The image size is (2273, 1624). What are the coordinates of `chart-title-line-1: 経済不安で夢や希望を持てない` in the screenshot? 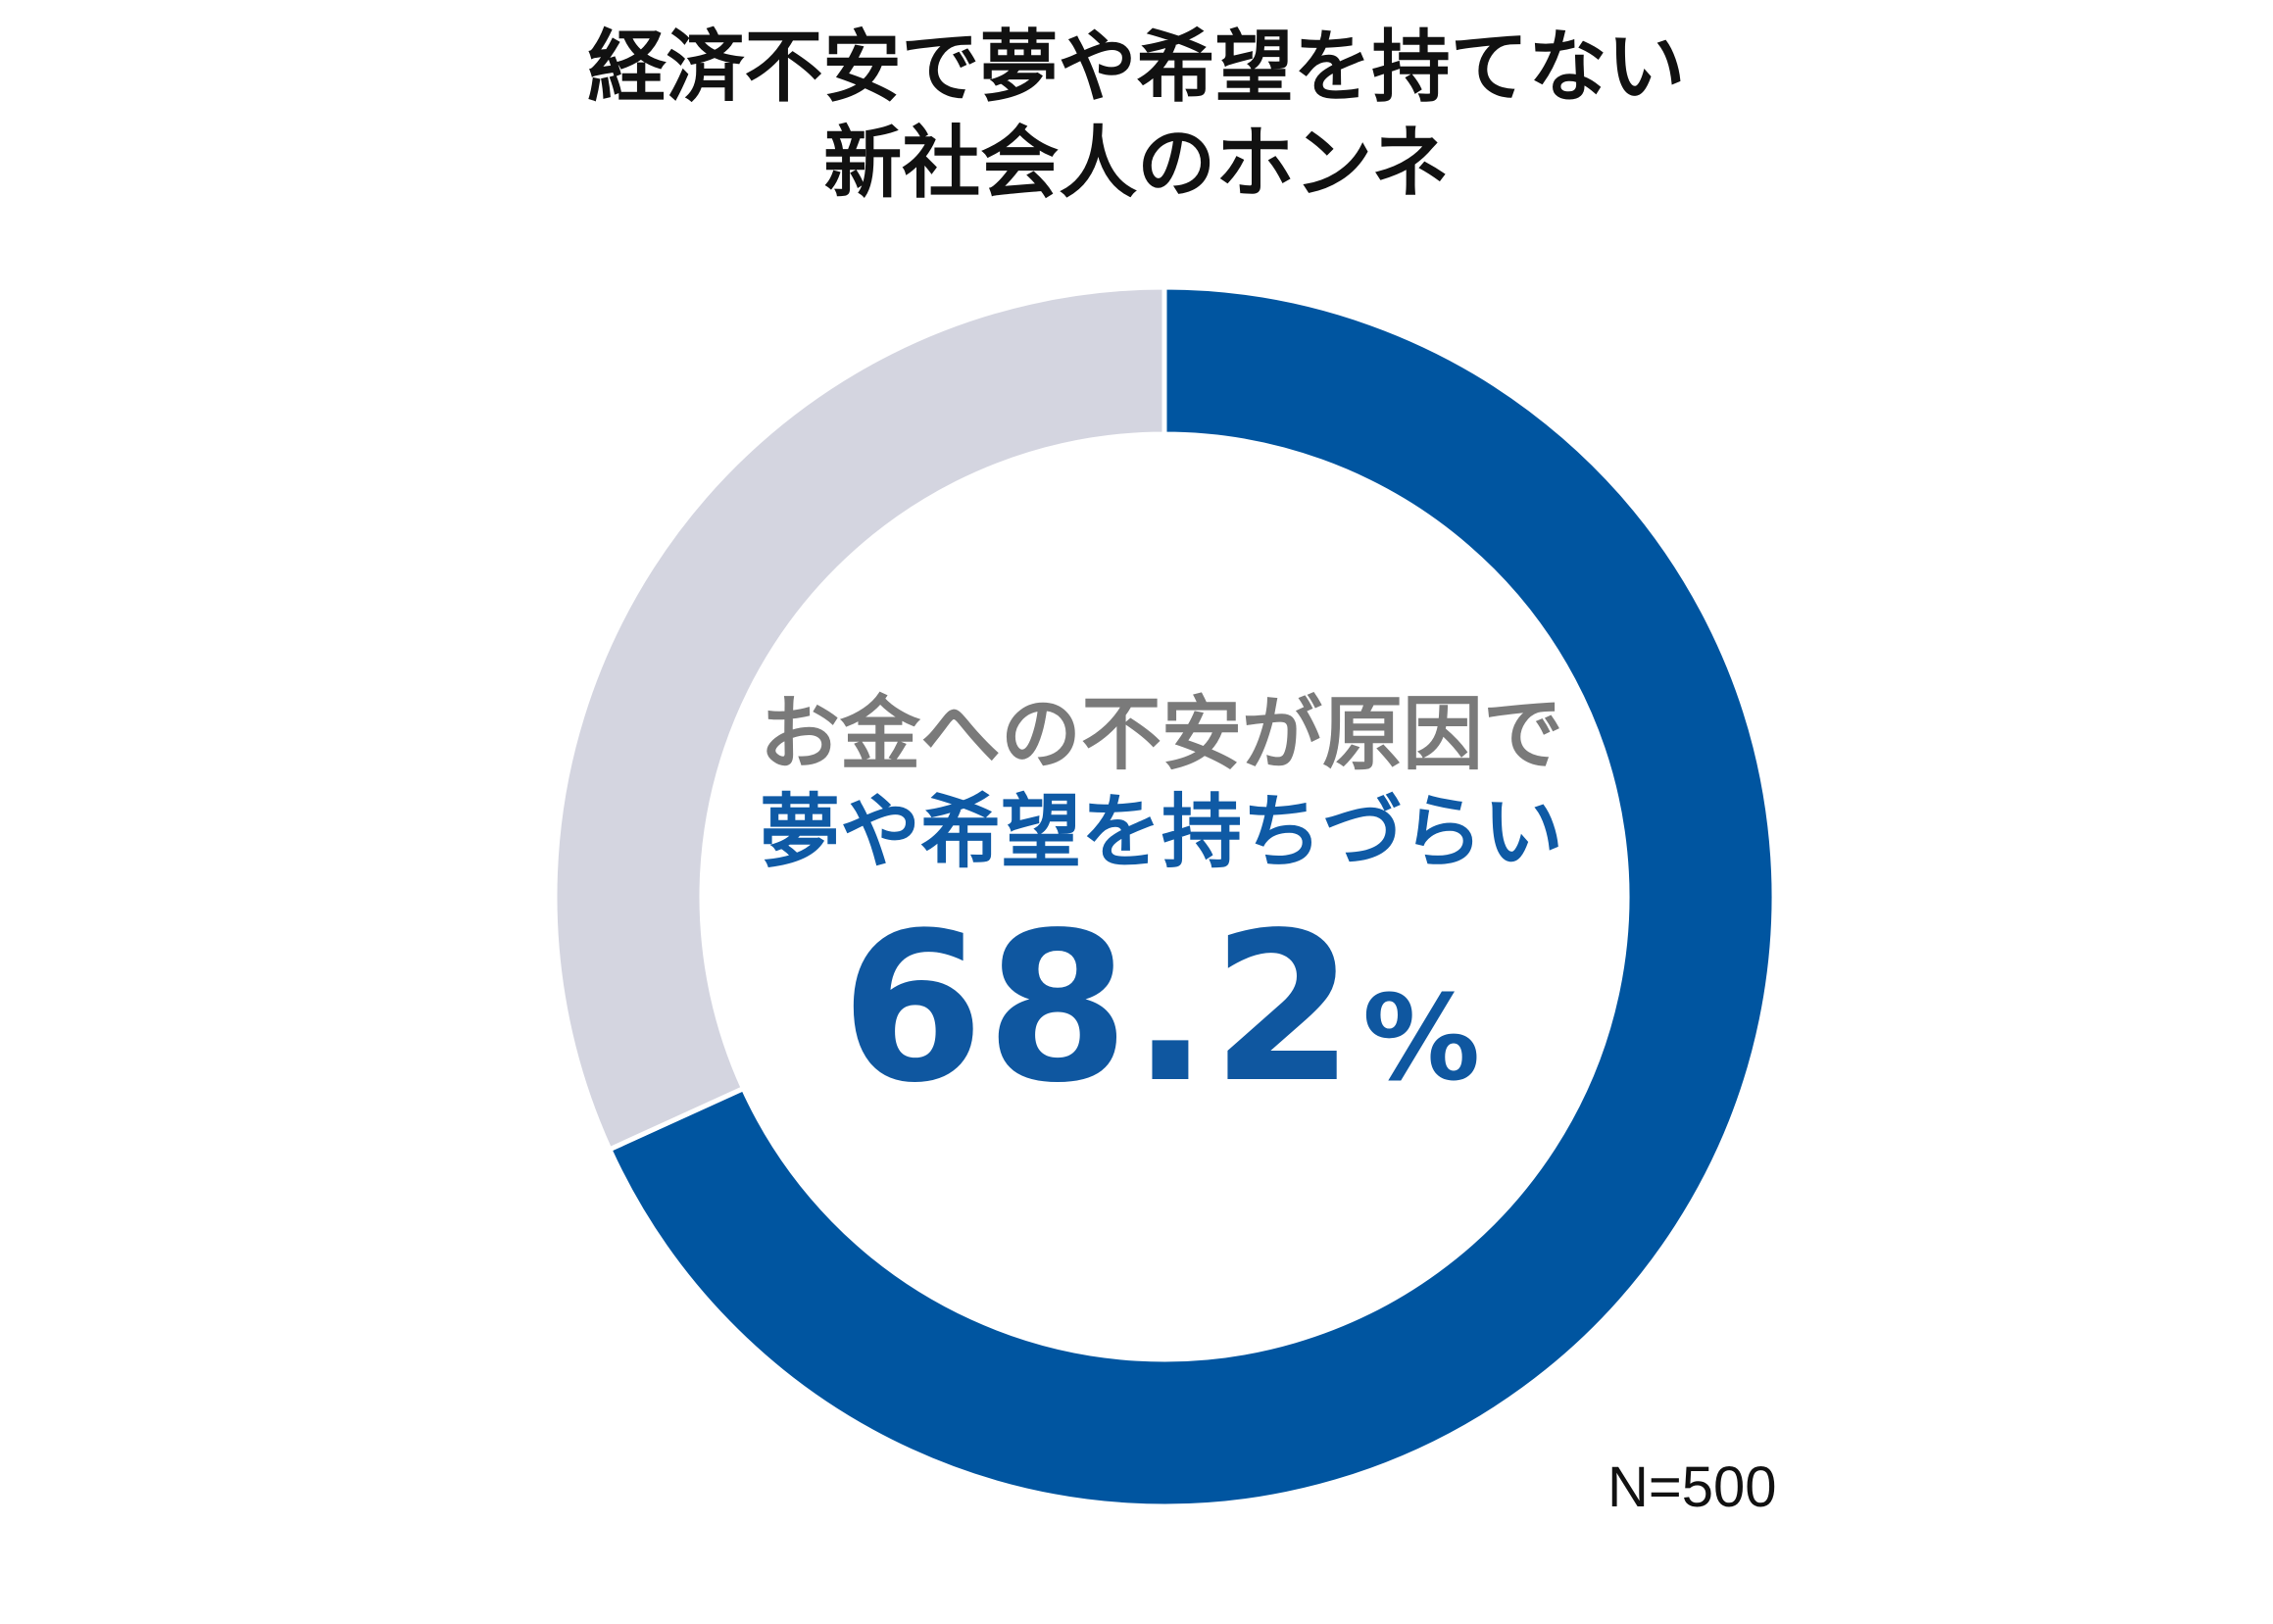 It's located at (1137, 67).